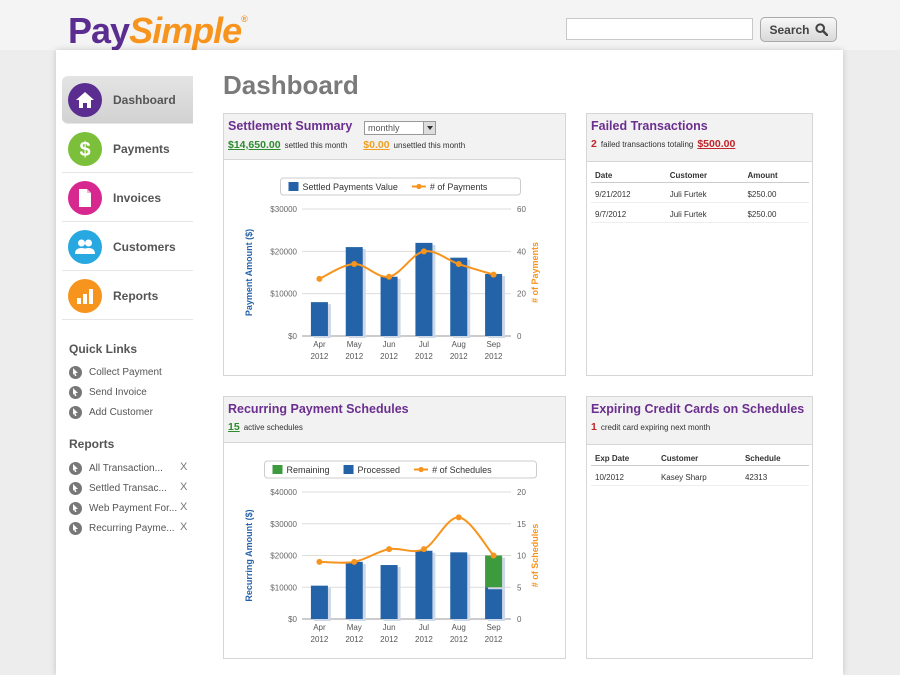 This screenshot has width=900, height=675. I want to click on legend-label: Processed, so click(379, 470).